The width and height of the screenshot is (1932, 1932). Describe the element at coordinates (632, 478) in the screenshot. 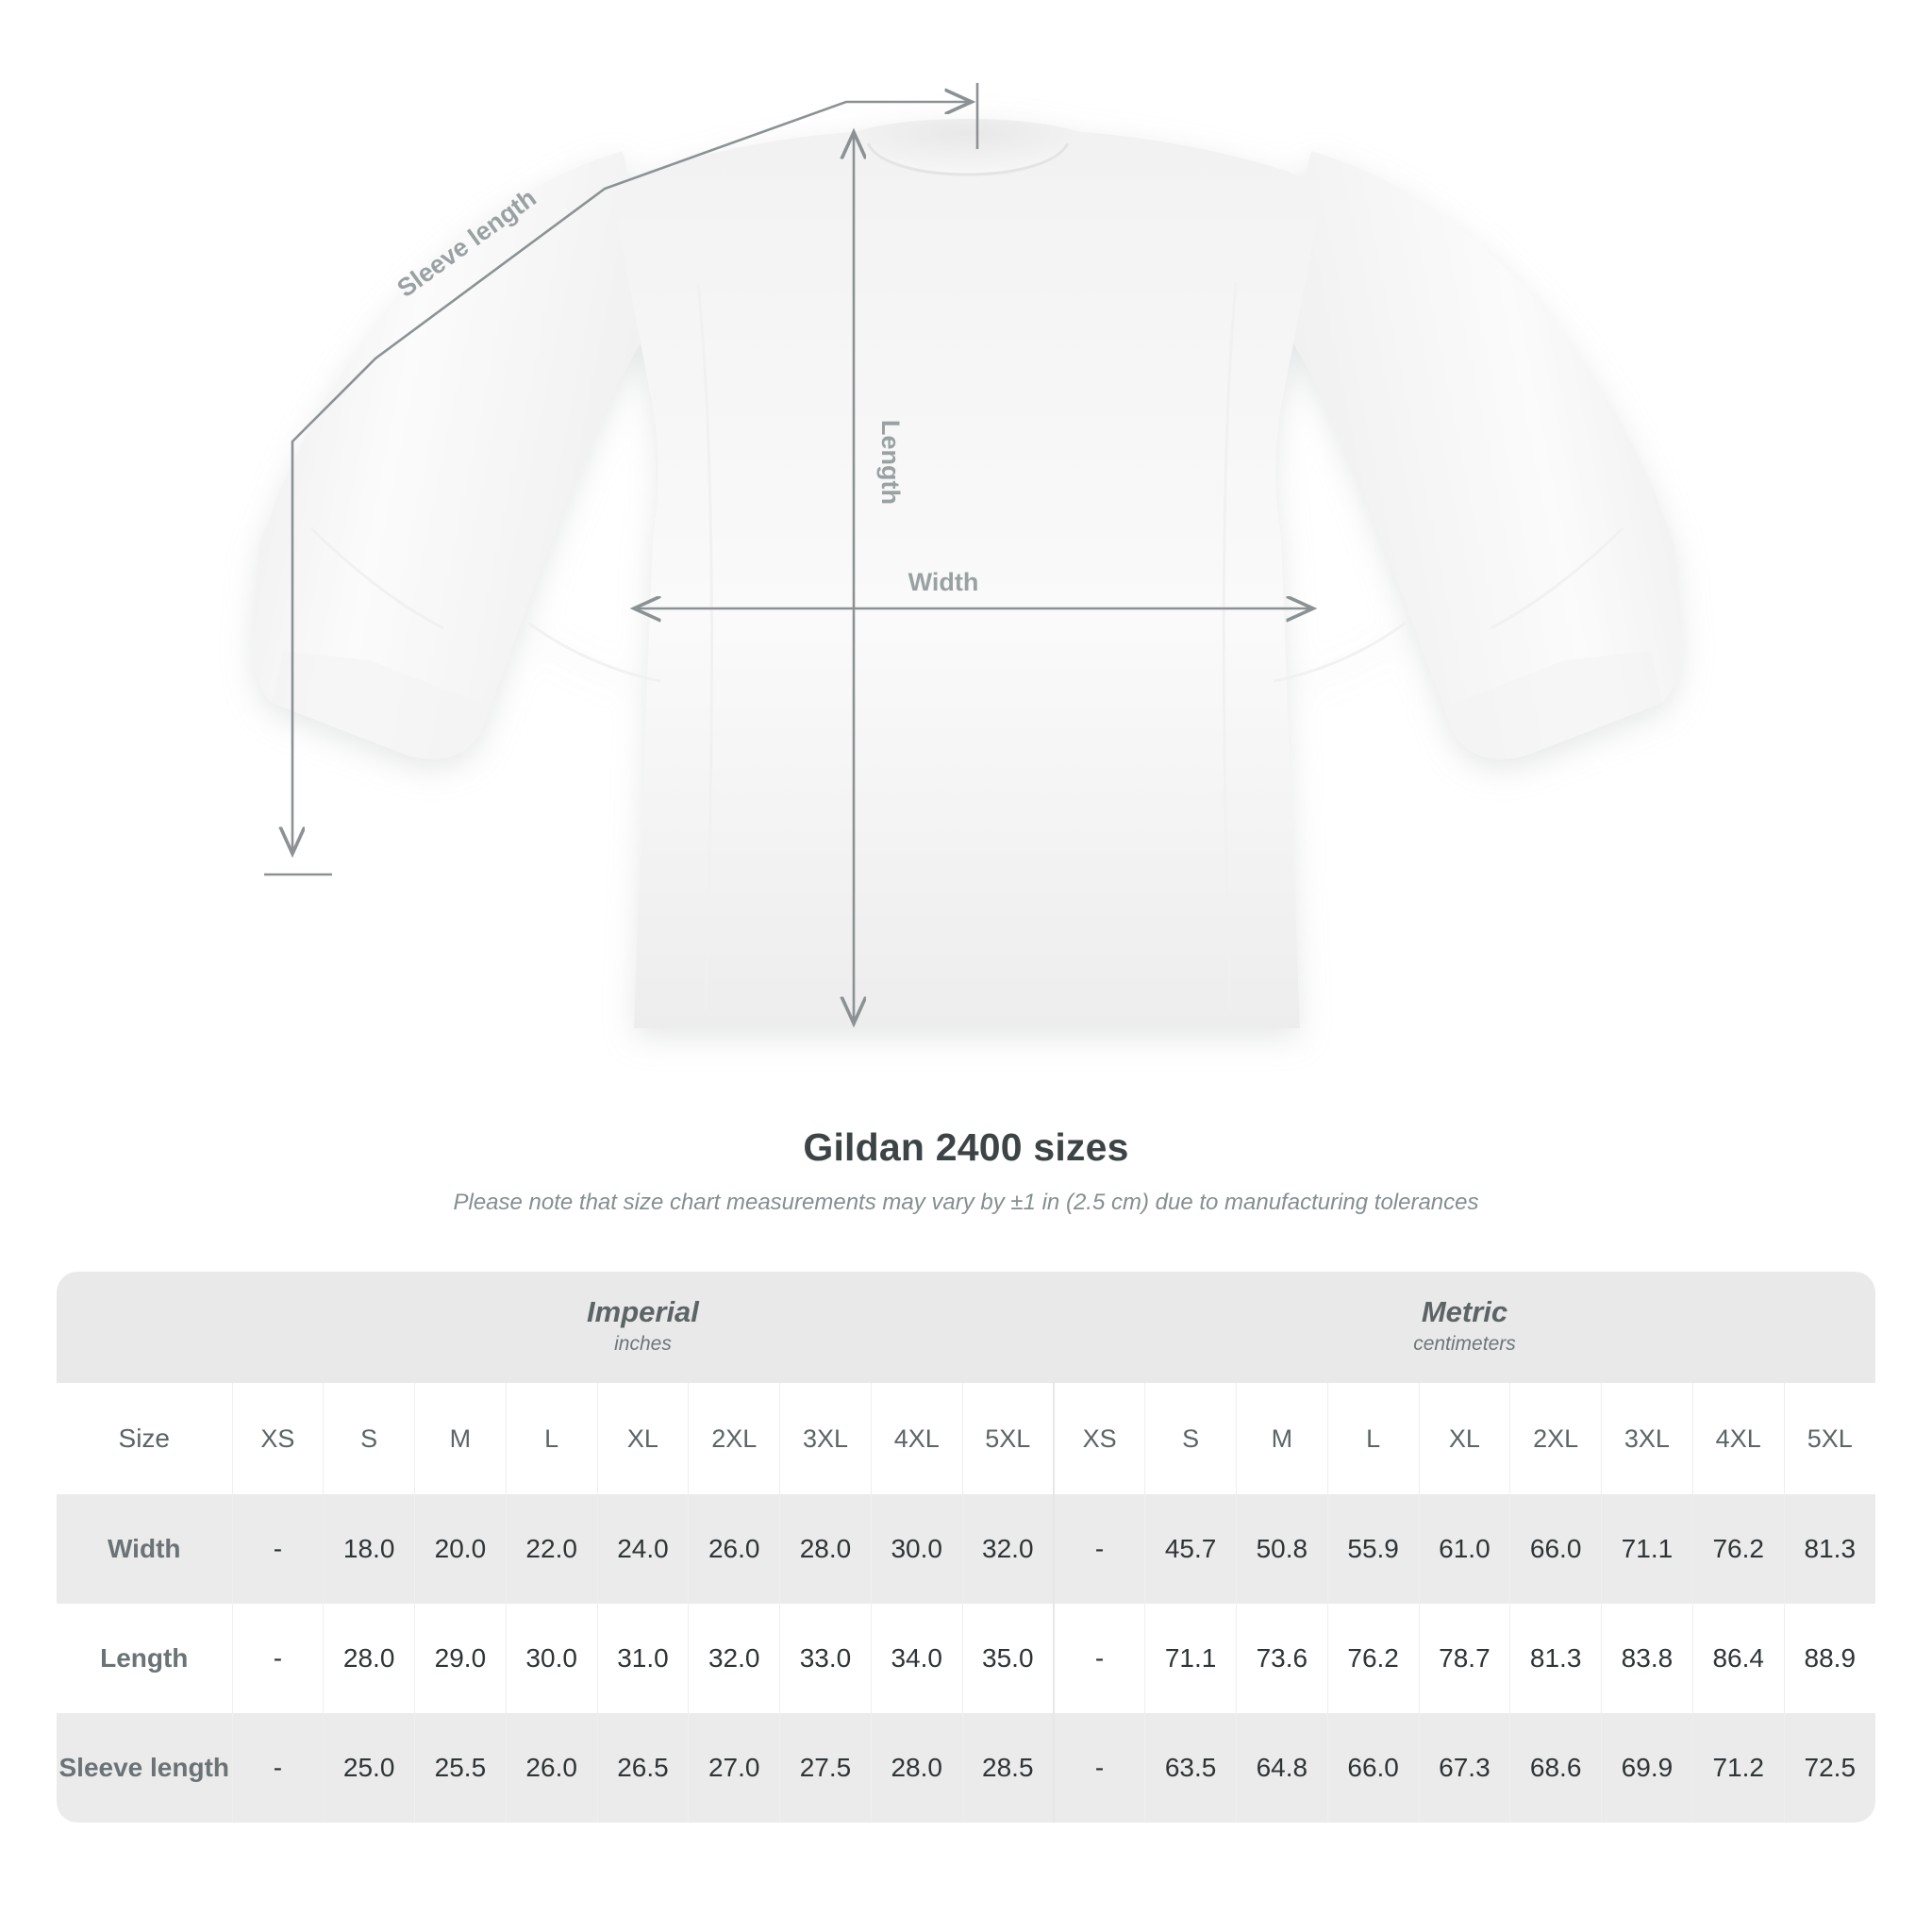

I see `sleeve-length-line` at that location.